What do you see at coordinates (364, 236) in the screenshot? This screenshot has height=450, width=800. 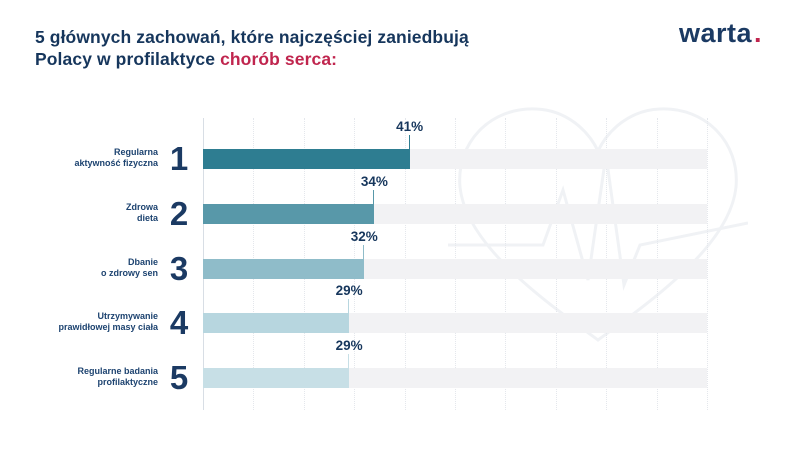 I see `value-label: 32%` at bounding box center [364, 236].